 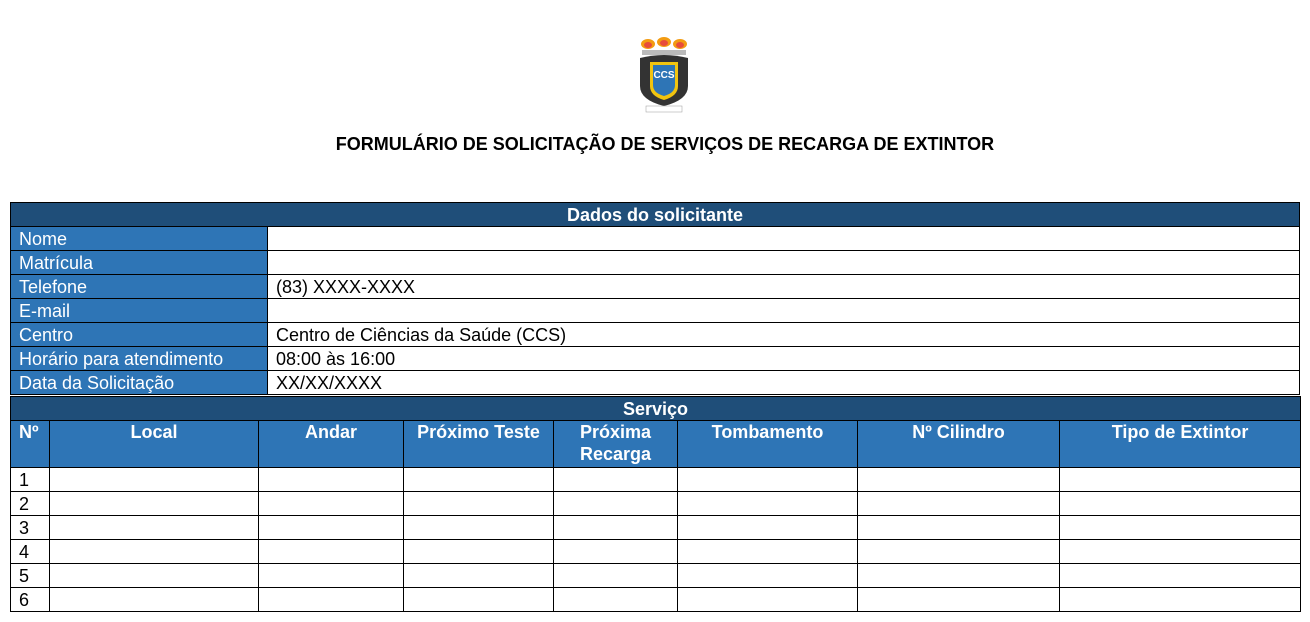 I want to click on servico-heading: Serviço, so click(x=655, y=408).